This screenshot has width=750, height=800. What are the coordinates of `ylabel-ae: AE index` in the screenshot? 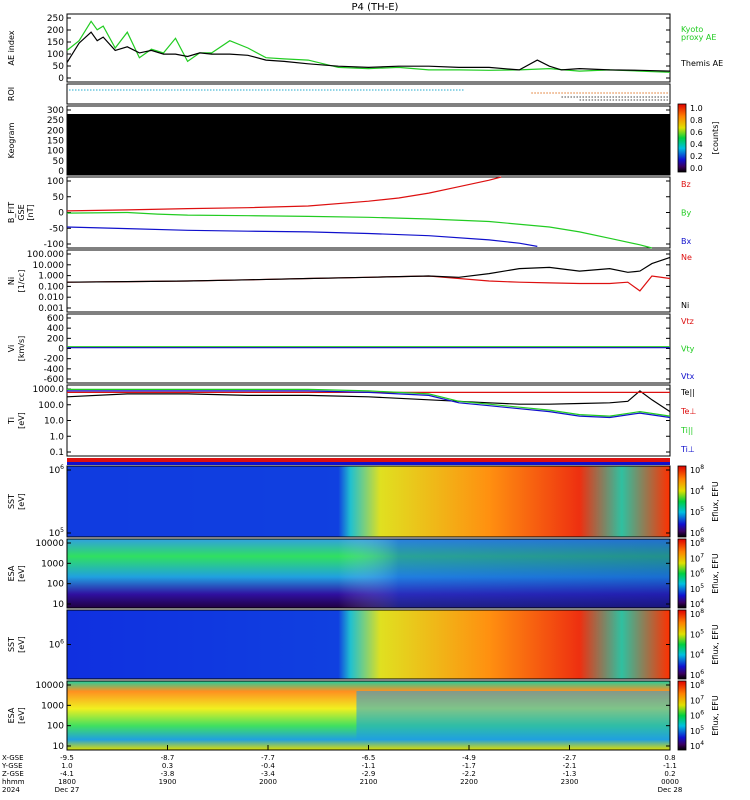 It's located at (11, 47).